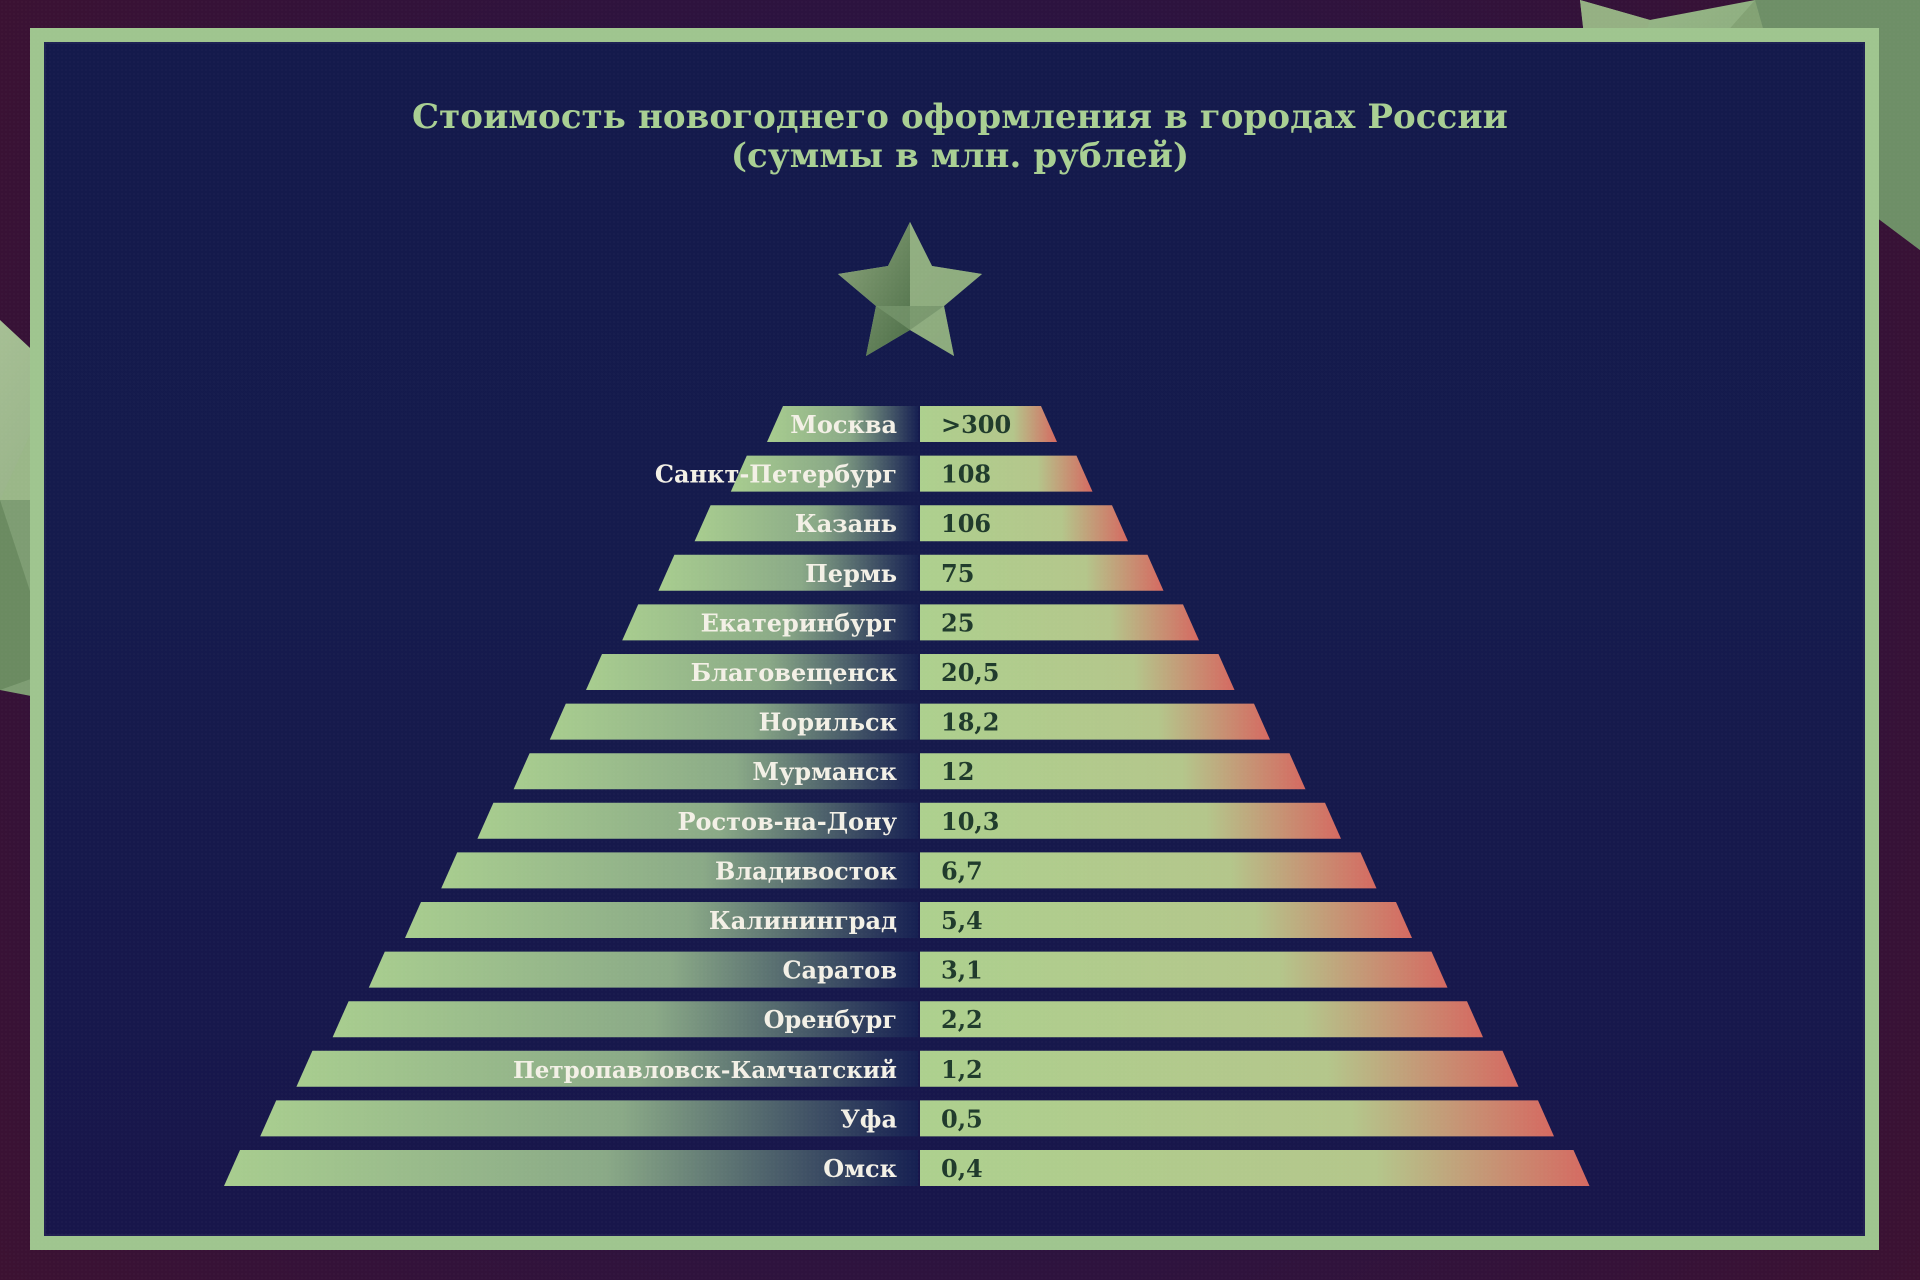 The width and height of the screenshot is (1920, 1280). Describe the element at coordinates (966, 474) in the screenshot. I see `value-label: 108` at that location.